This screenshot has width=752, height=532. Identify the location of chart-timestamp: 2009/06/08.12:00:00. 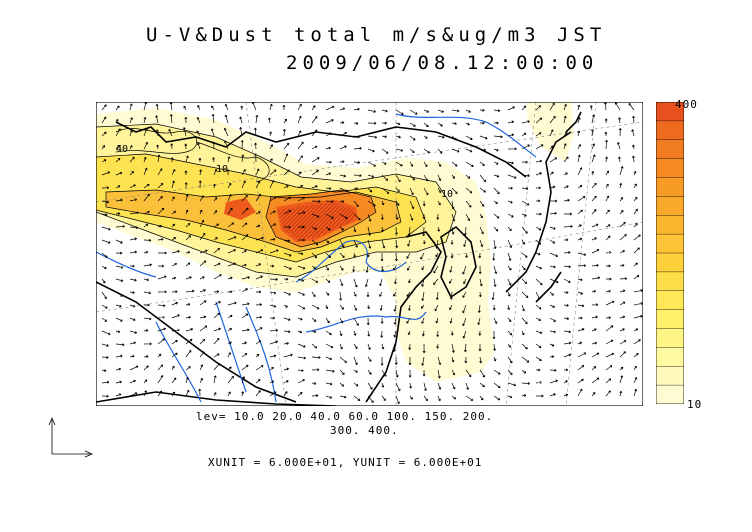
(442, 63).